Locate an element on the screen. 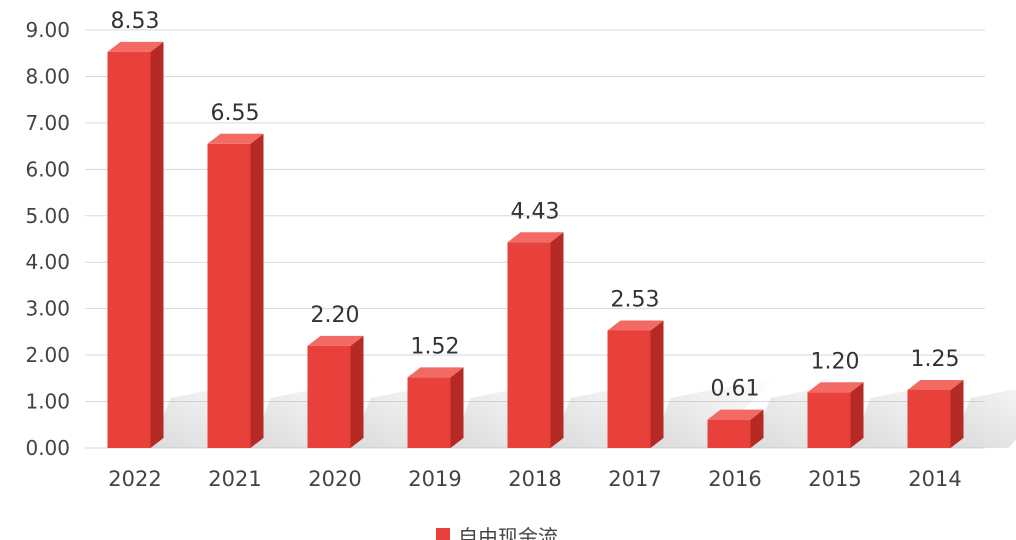 This screenshot has height=540, width=1016. value-label: 6.55 is located at coordinates (235, 113).